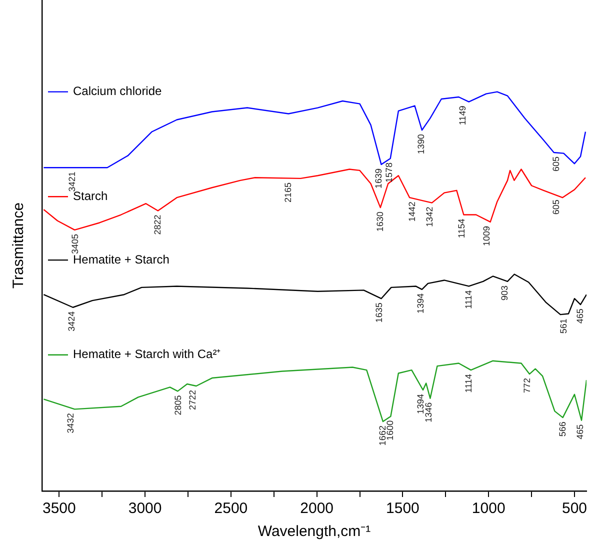  What do you see at coordinates (382, 436) in the screenshot?
I see `annotation: 1662` at bounding box center [382, 436].